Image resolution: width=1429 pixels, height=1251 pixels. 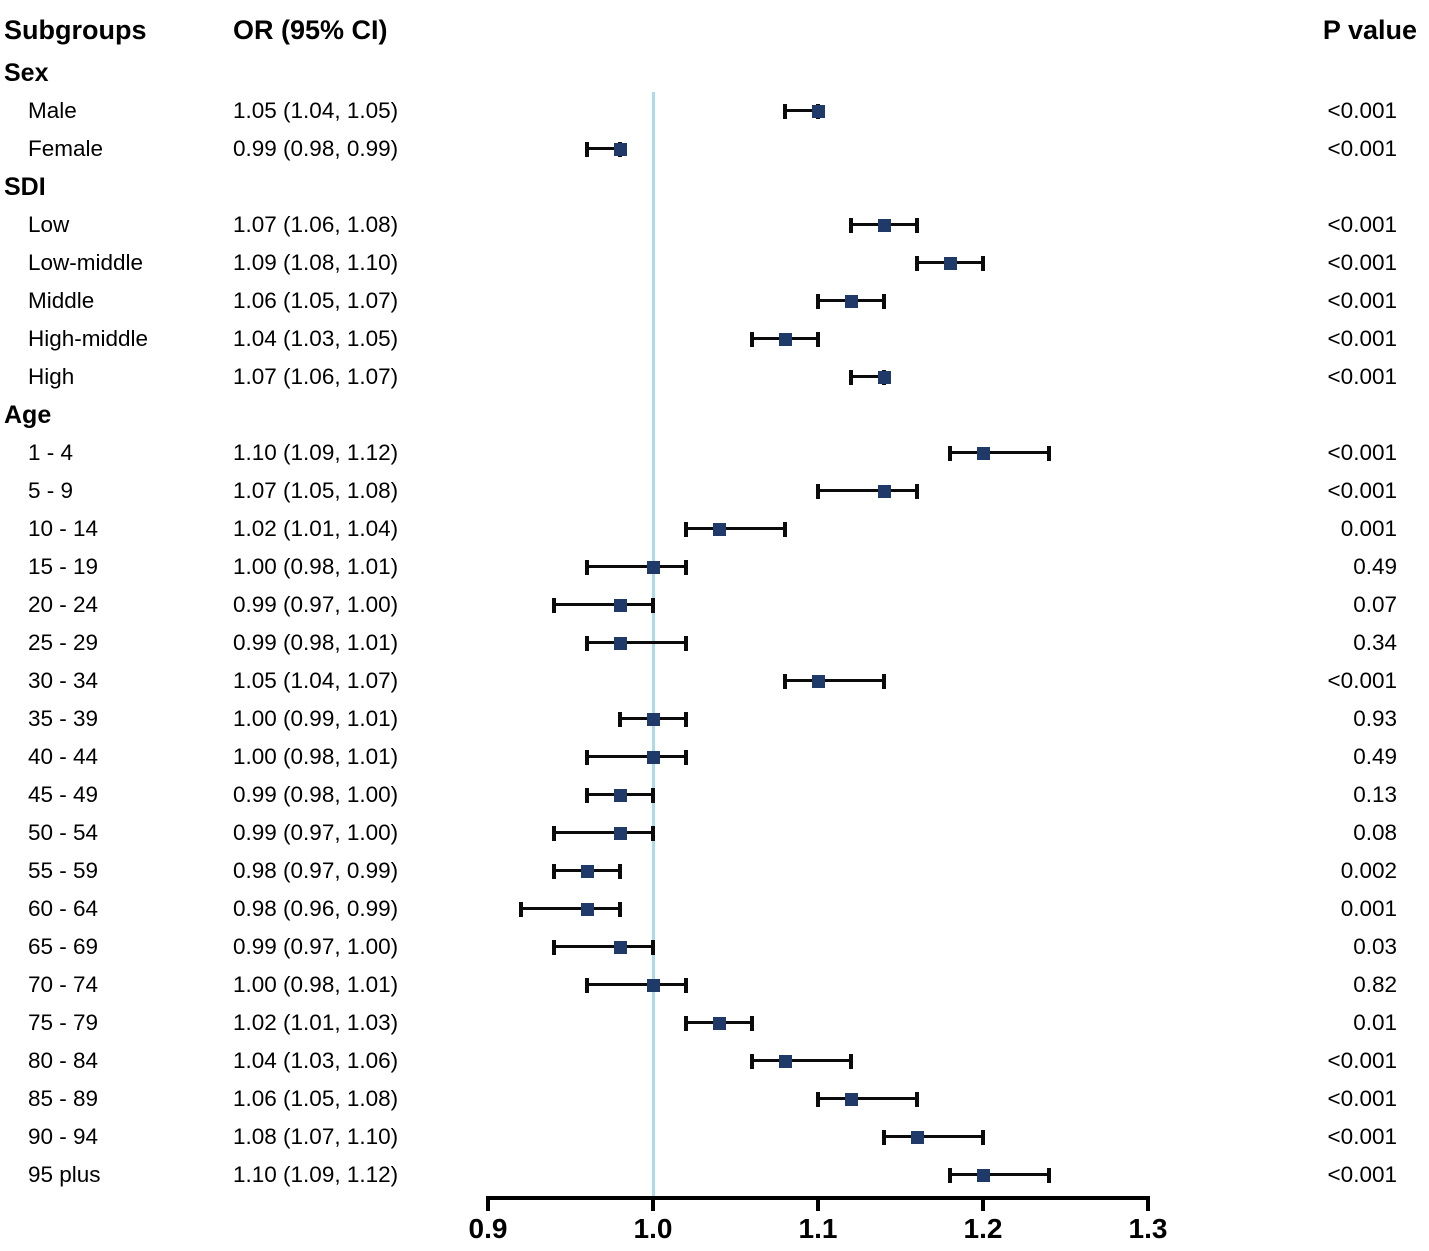 What do you see at coordinates (316, 794) in the screenshot?
I see `or-ci-value: 0.99 (0.98, 1.00)` at bounding box center [316, 794].